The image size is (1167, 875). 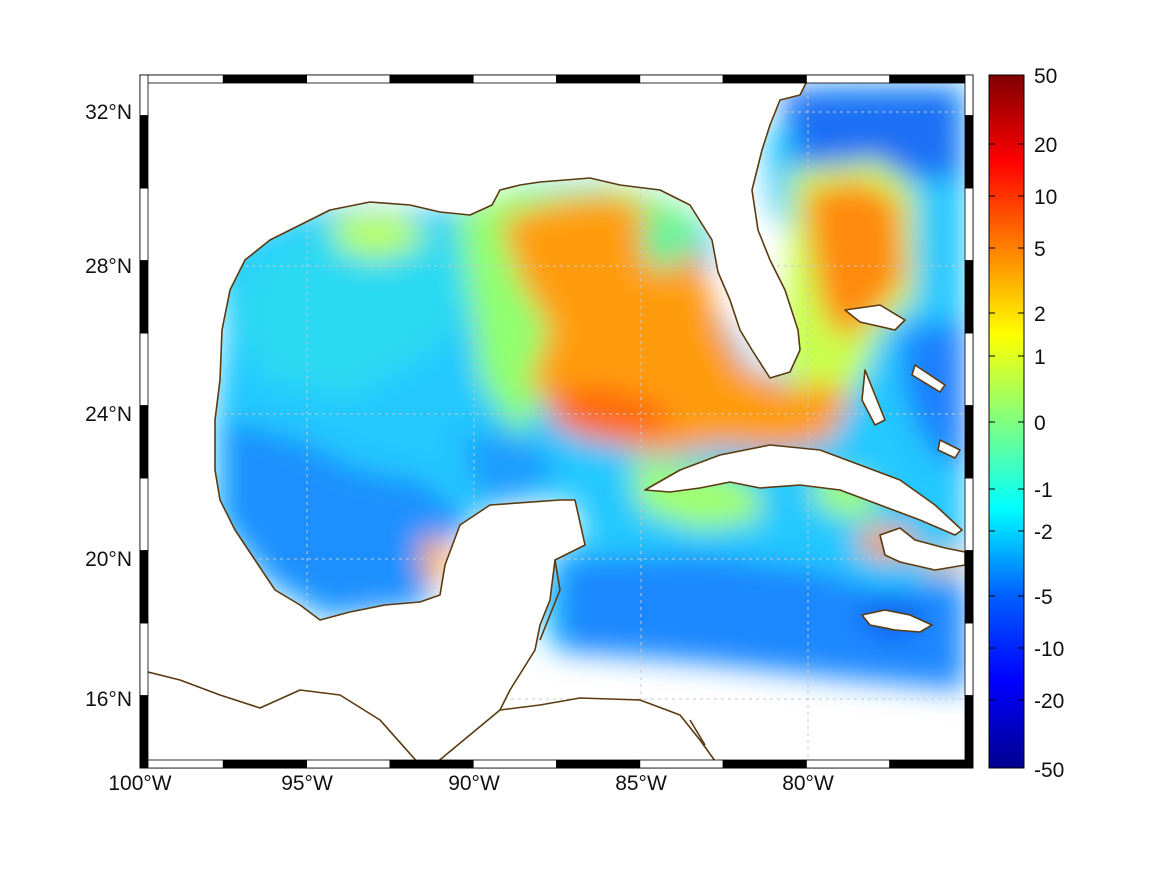 What do you see at coordinates (1049, 701) in the screenshot?
I see `colorbar-label: -20` at bounding box center [1049, 701].